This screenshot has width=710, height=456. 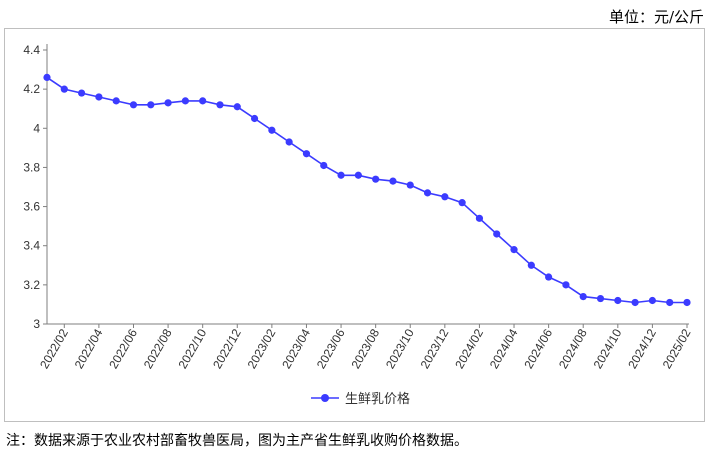 What do you see at coordinates (31, 89) in the screenshot?
I see `y-tick-label: 4.2` at bounding box center [31, 89].